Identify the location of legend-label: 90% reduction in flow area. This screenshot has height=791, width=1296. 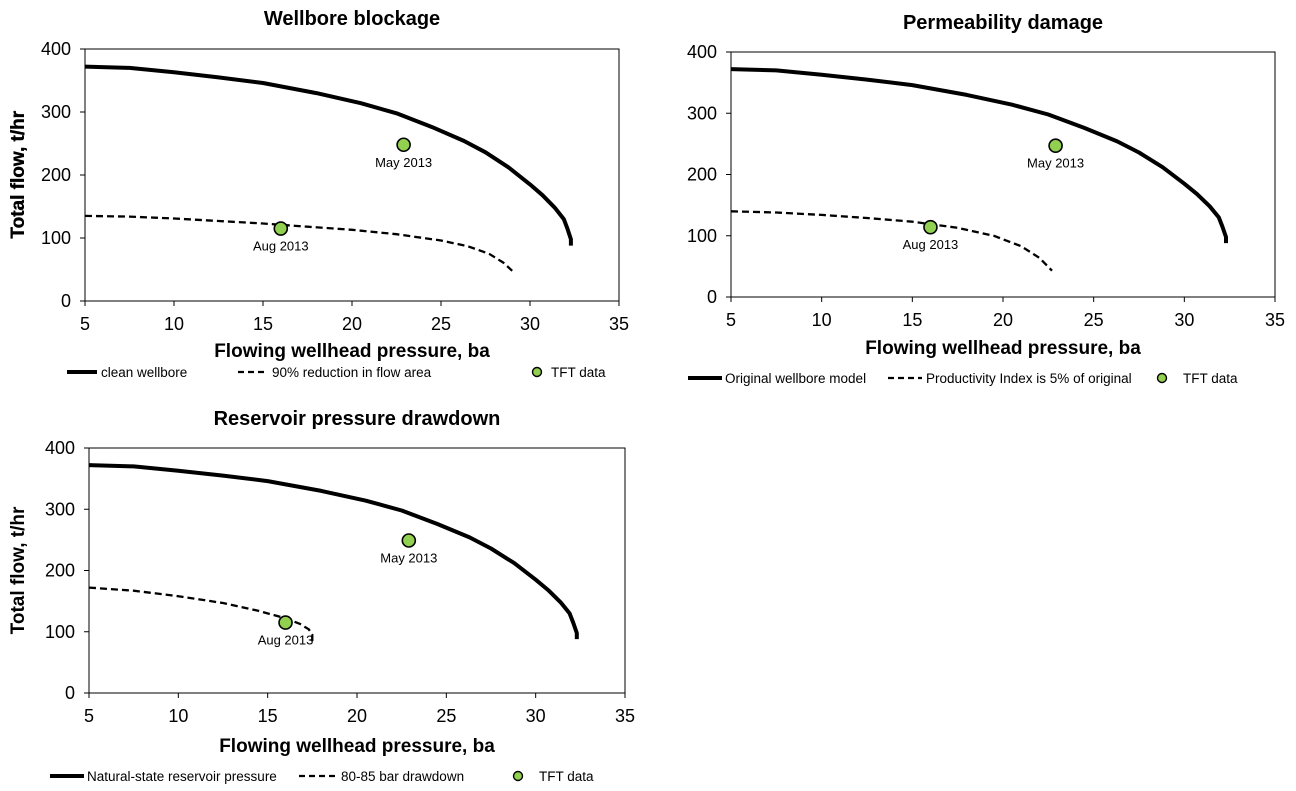
(352, 372).